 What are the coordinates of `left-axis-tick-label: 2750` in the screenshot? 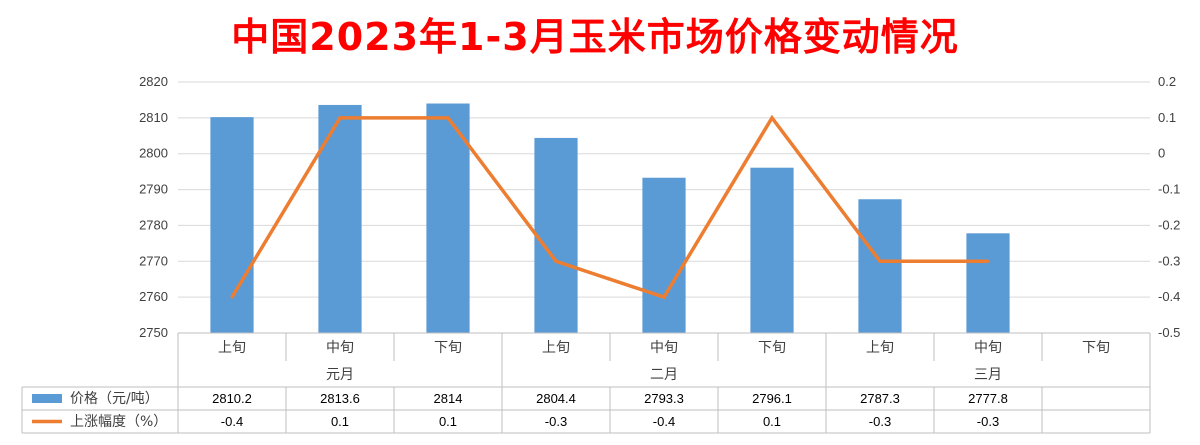 It's located at (153, 332).